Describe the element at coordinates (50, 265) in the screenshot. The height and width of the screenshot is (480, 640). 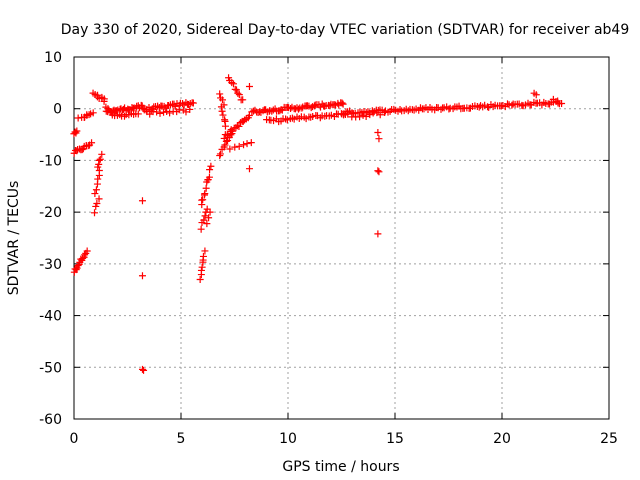
I see `y-tick-label: -30` at that location.